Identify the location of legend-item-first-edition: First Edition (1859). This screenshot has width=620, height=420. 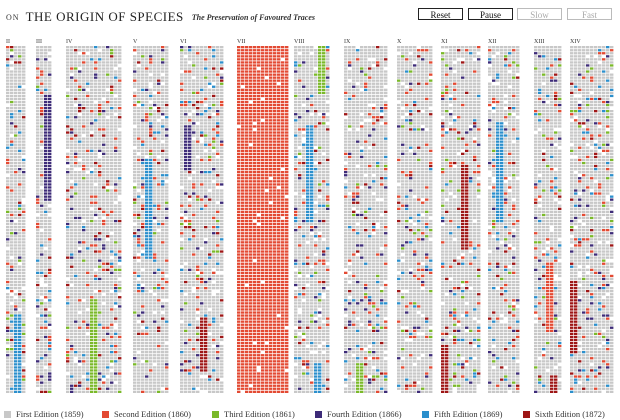
(44, 414).